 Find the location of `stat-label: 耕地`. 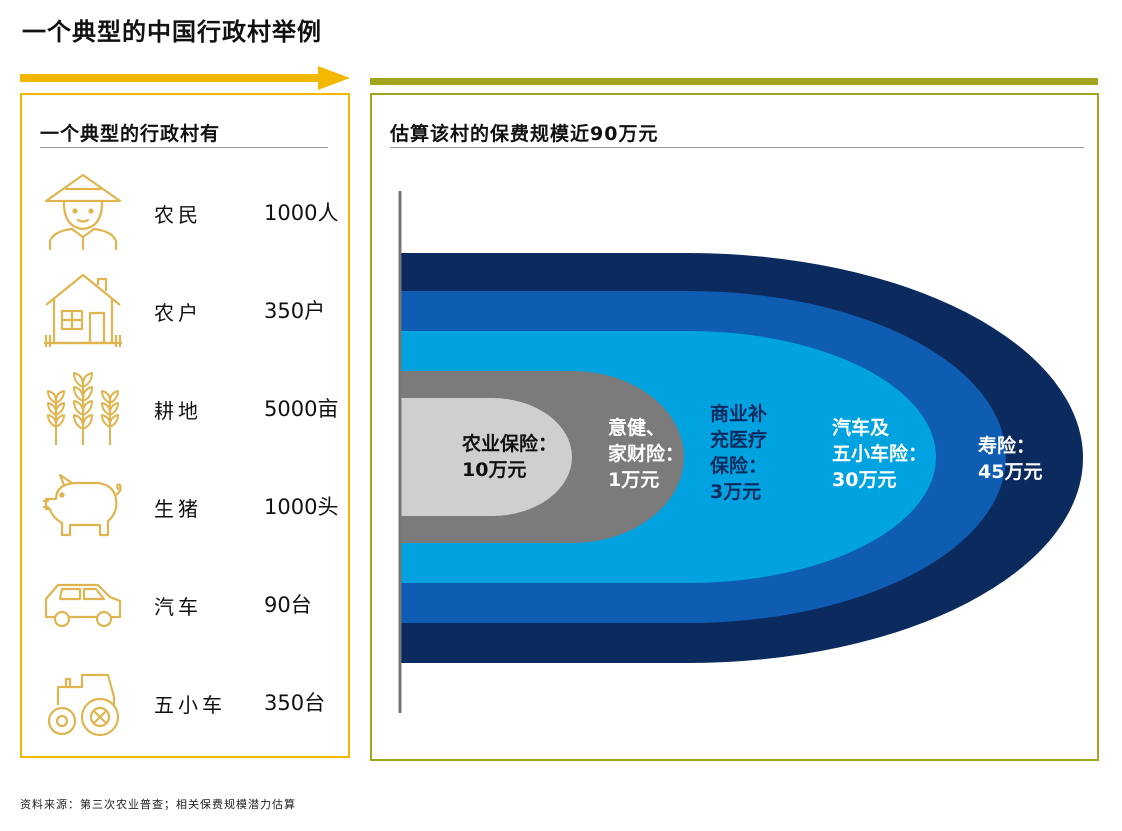

stat-label: 耕地 is located at coordinates (178, 411).